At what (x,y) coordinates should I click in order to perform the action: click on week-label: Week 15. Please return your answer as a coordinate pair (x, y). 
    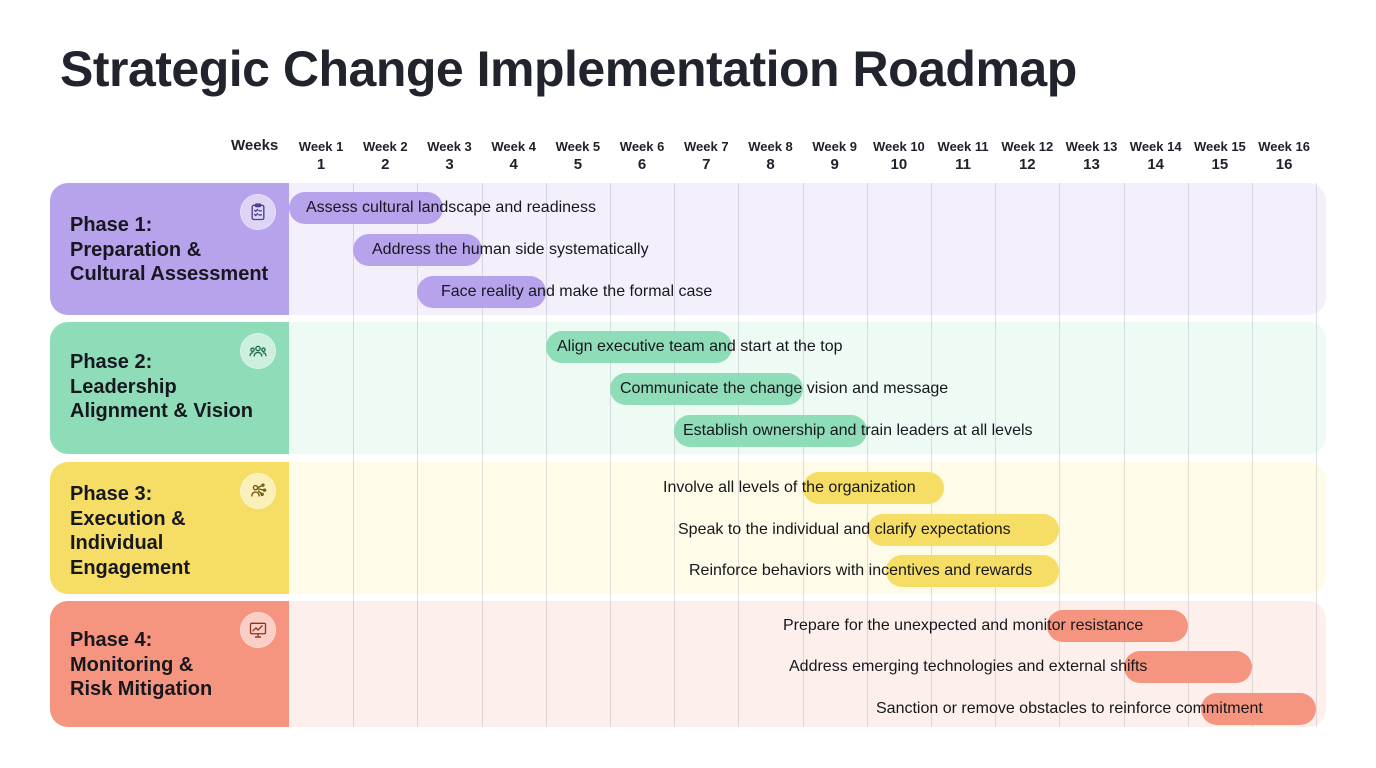
    Looking at the image, I should click on (1219, 146).